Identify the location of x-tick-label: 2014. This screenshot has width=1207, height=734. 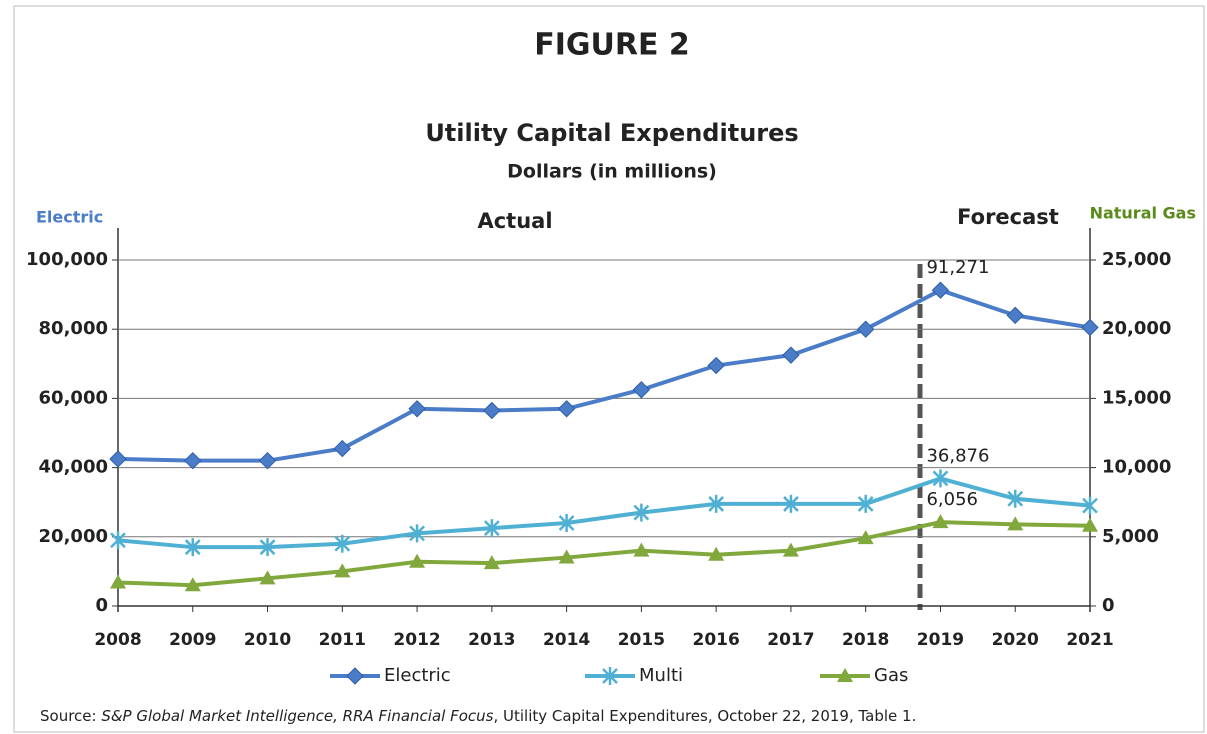
(566, 640).